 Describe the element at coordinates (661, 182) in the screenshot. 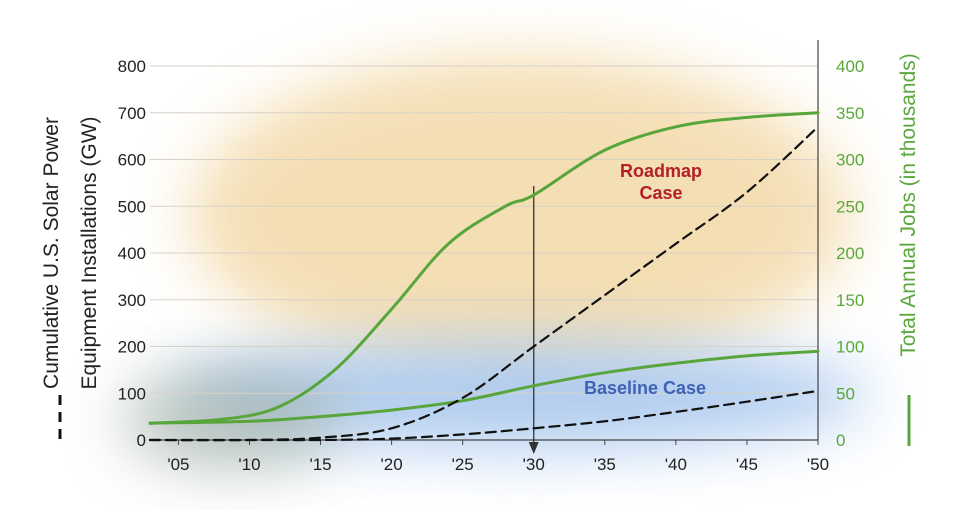

I see `roadmap-case-label: Roadmap Case` at that location.